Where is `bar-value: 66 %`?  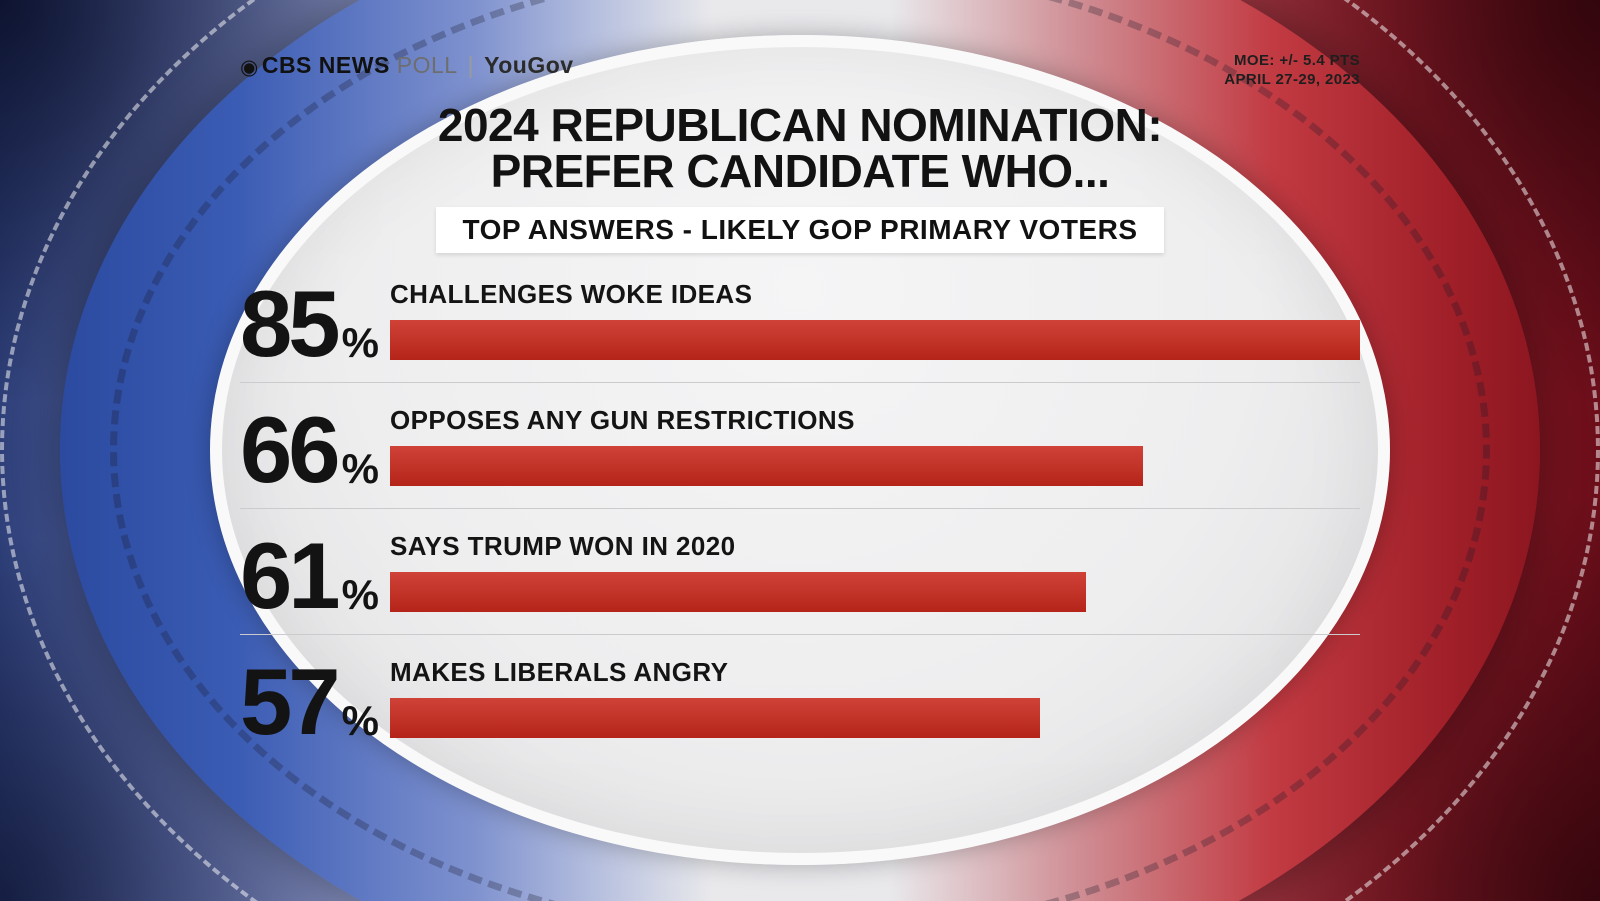
bar-value: 66 % is located at coordinates (315, 449).